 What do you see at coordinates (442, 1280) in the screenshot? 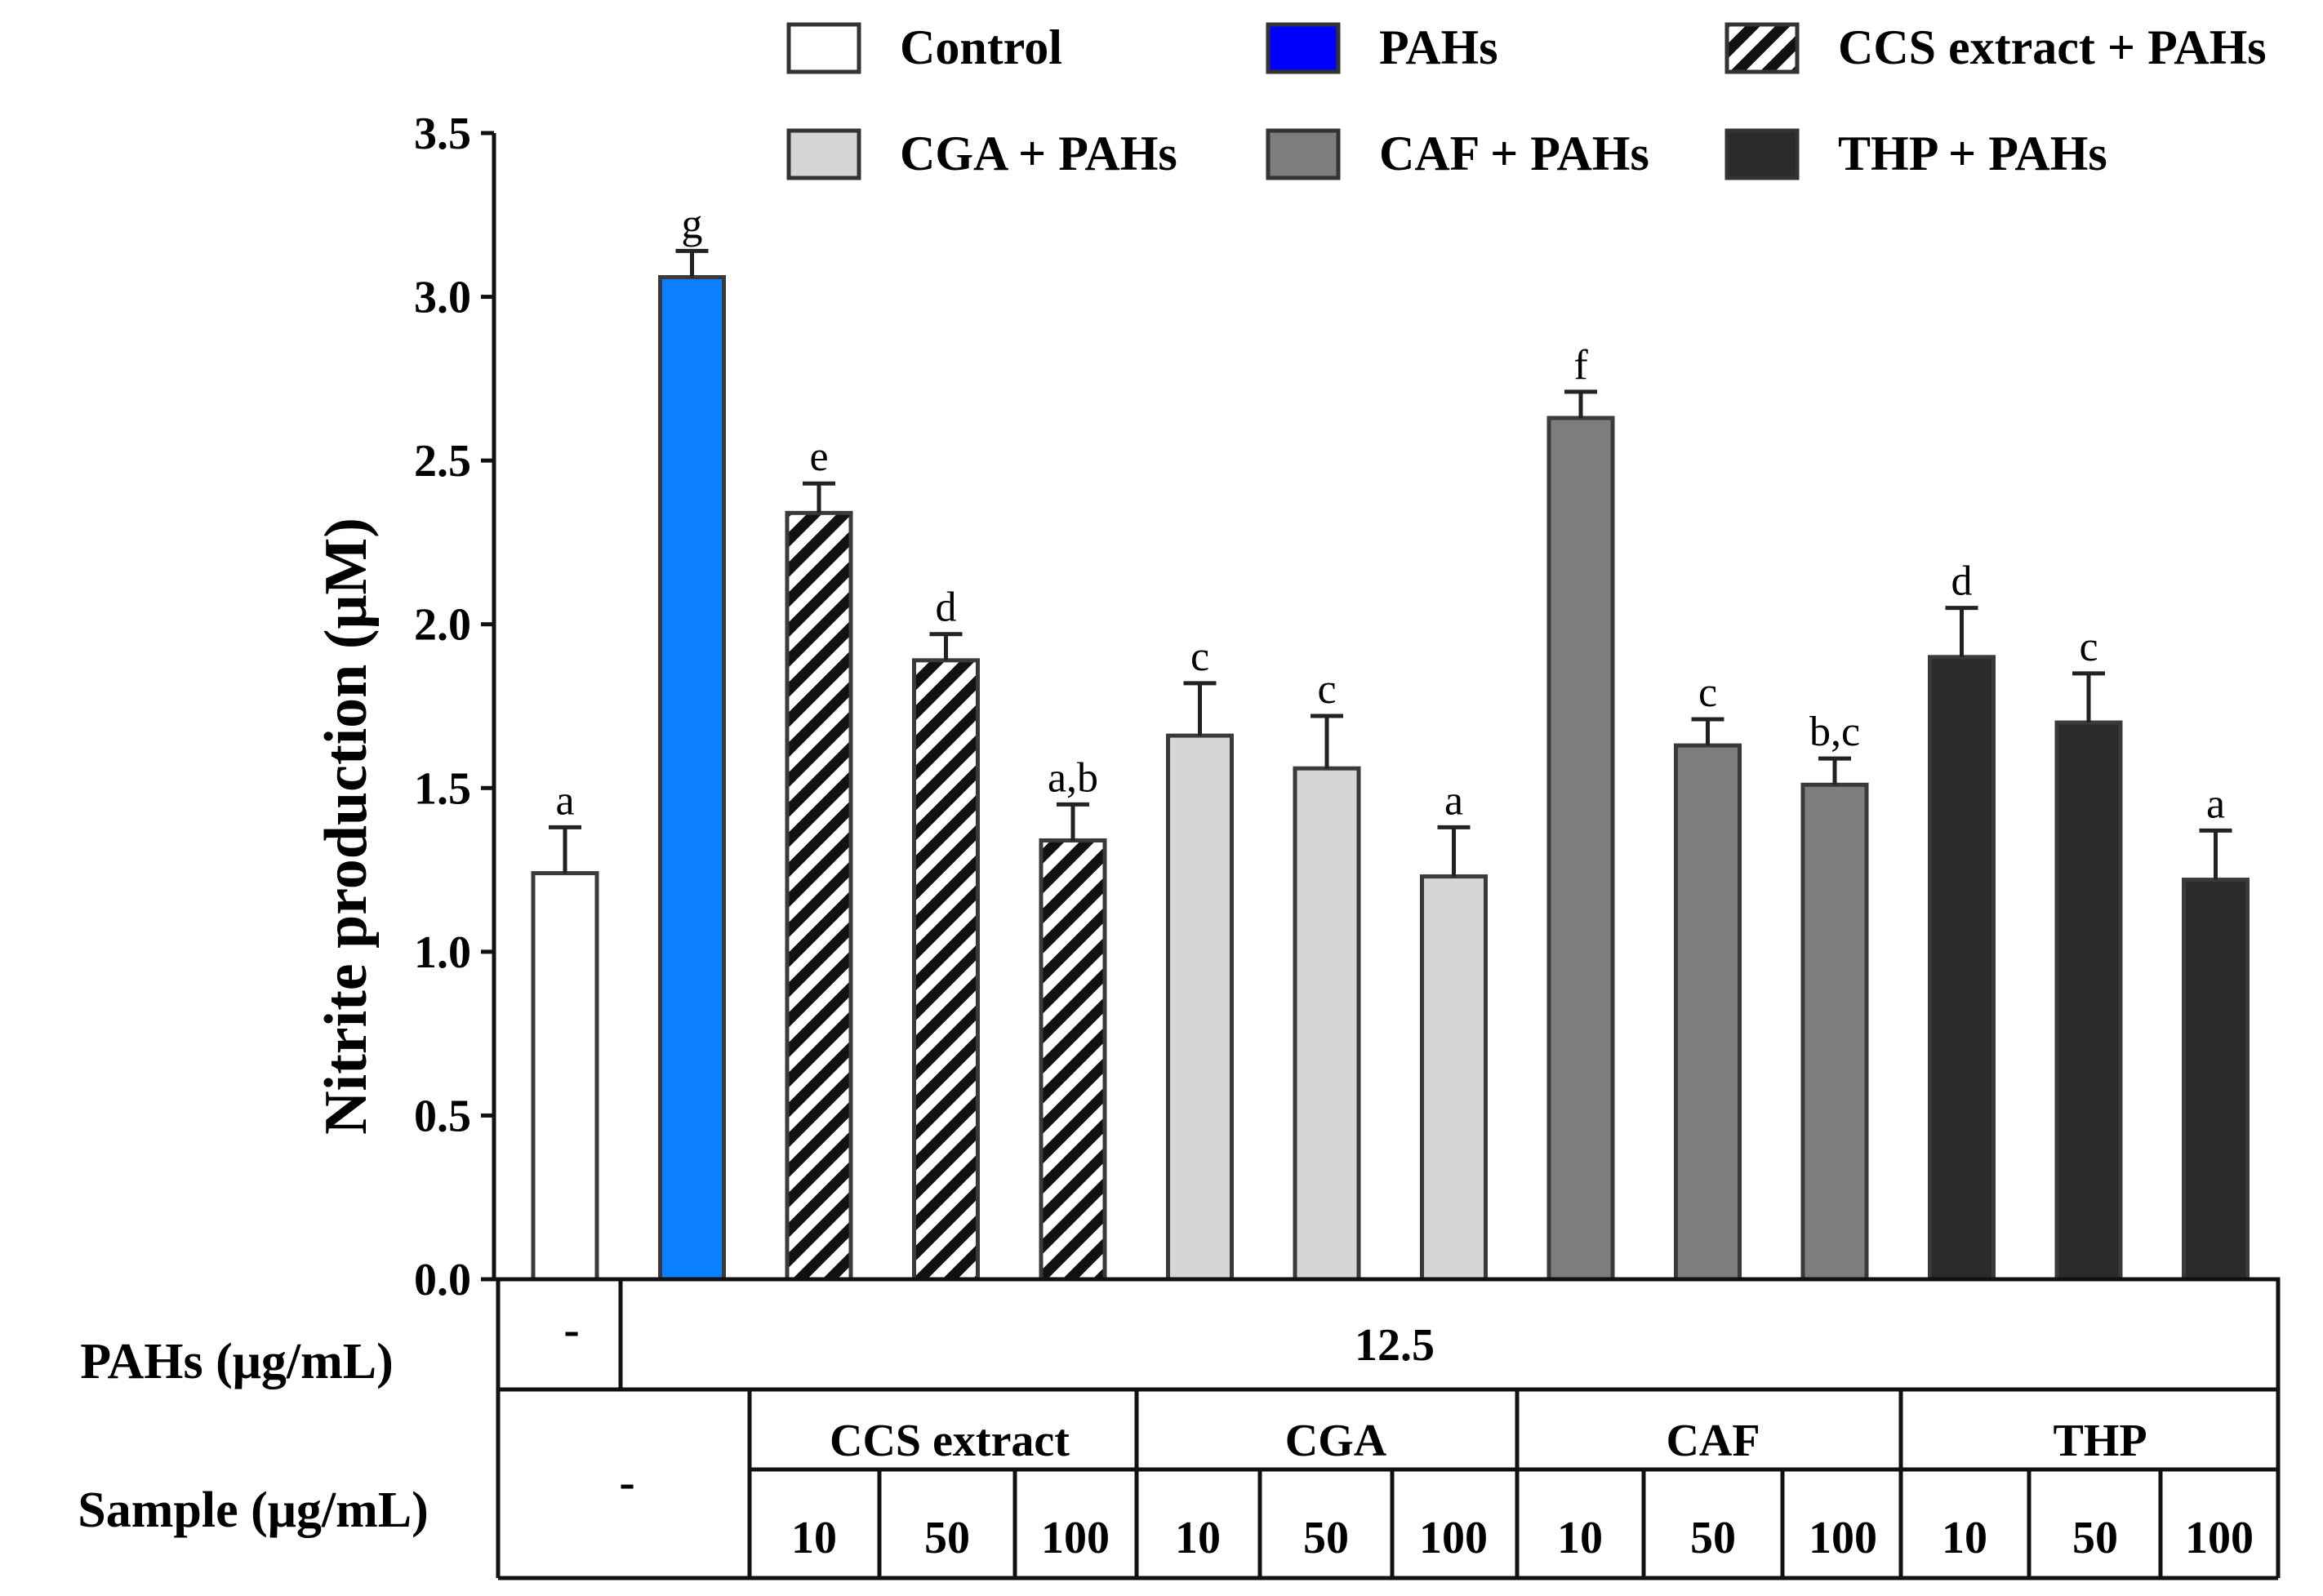
I see `y-tick-label: 0.0` at bounding box center [442, 1280].